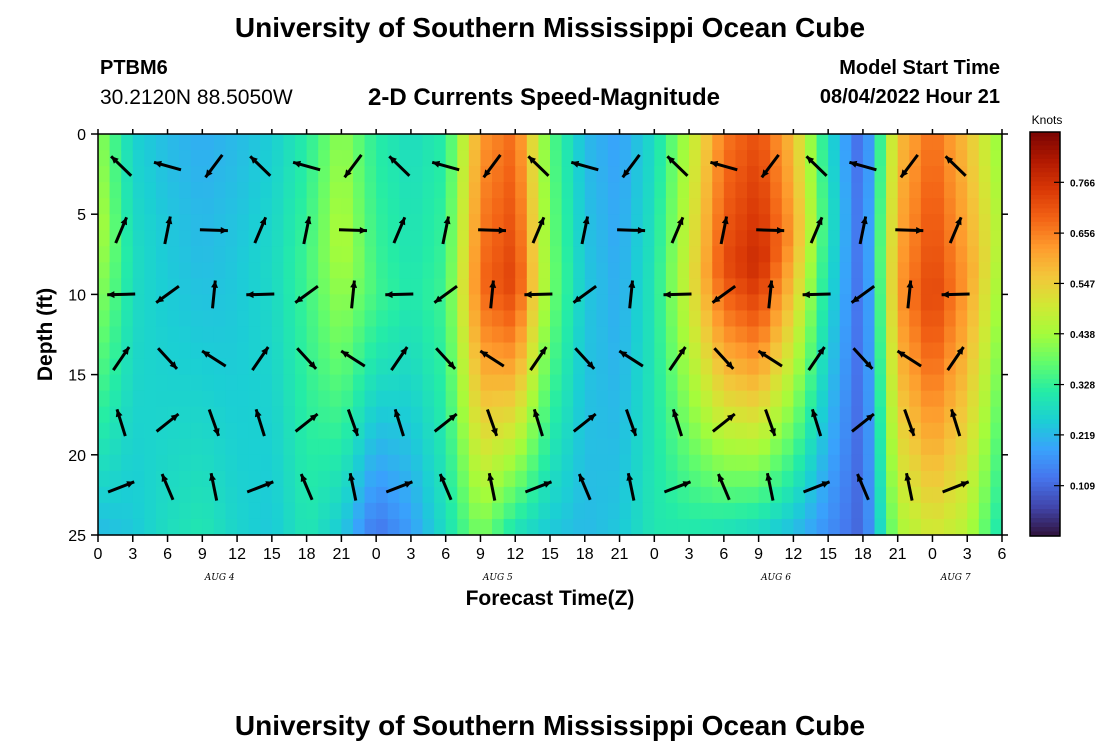 This screenshot has width=1100, height=750. I want to click on colorbar-tick-label: 0.656, so click(1082, 234).